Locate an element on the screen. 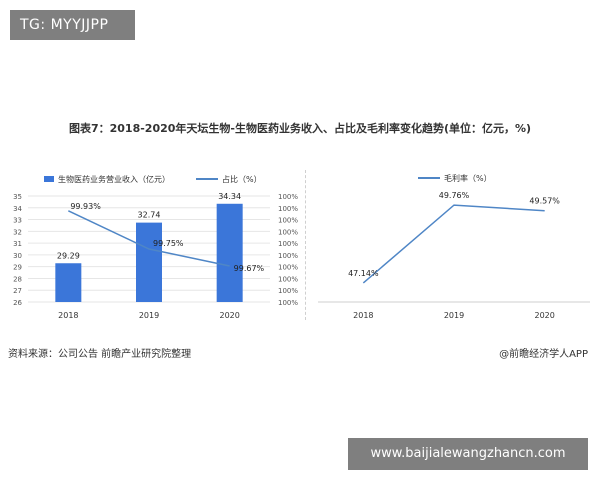  share-point-label: 99.67% is located at coordinates (249, 268).